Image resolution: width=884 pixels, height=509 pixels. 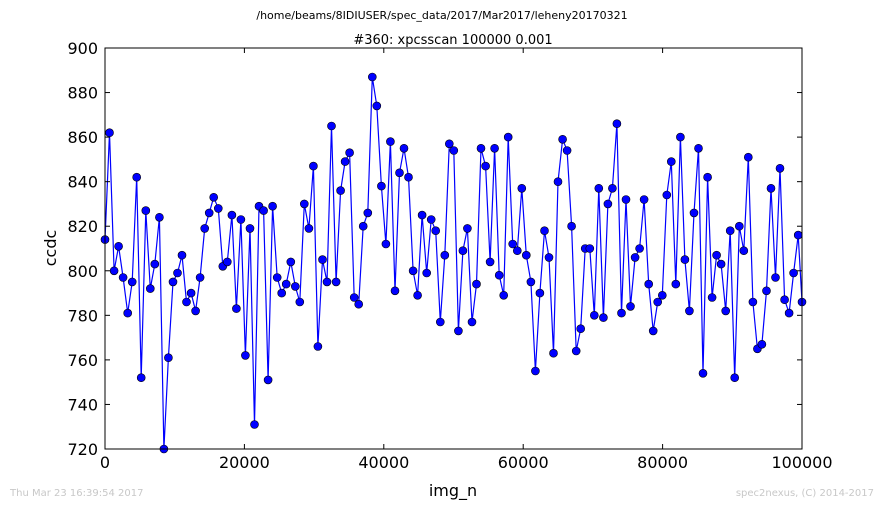 I want to click on x-tick-label: 100000, so click(x=801, y=462).